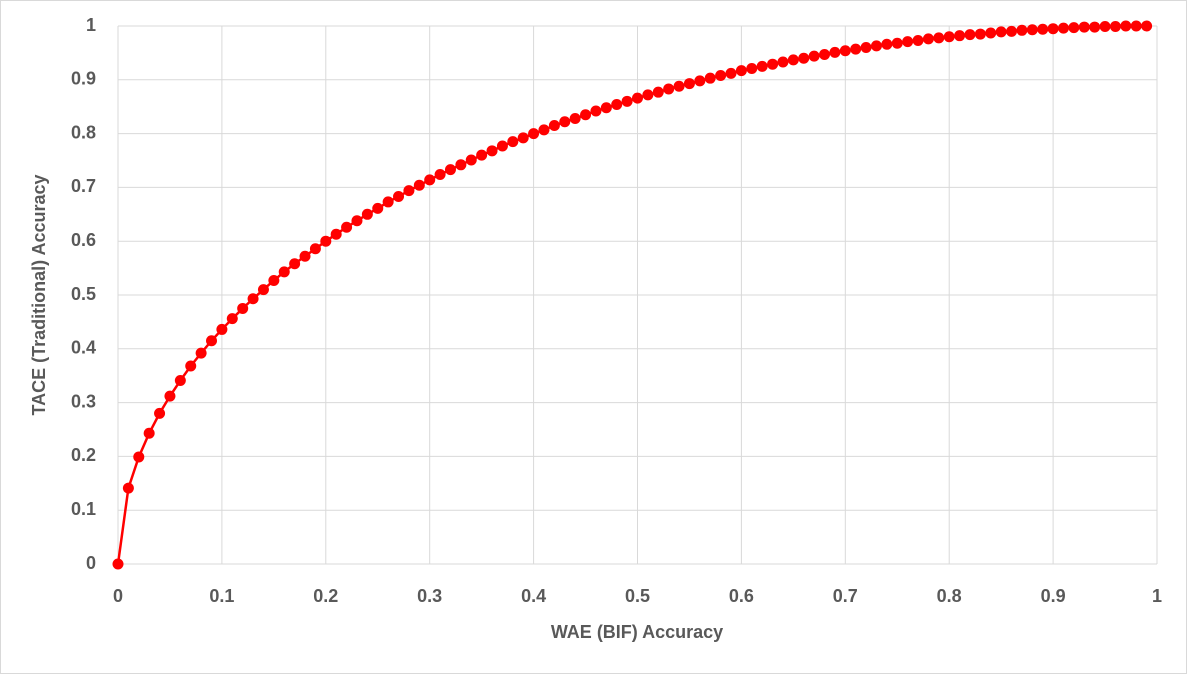 The image size is (1187, 674). I want to click on x-tick-label: 0.1, so click(221, 596).